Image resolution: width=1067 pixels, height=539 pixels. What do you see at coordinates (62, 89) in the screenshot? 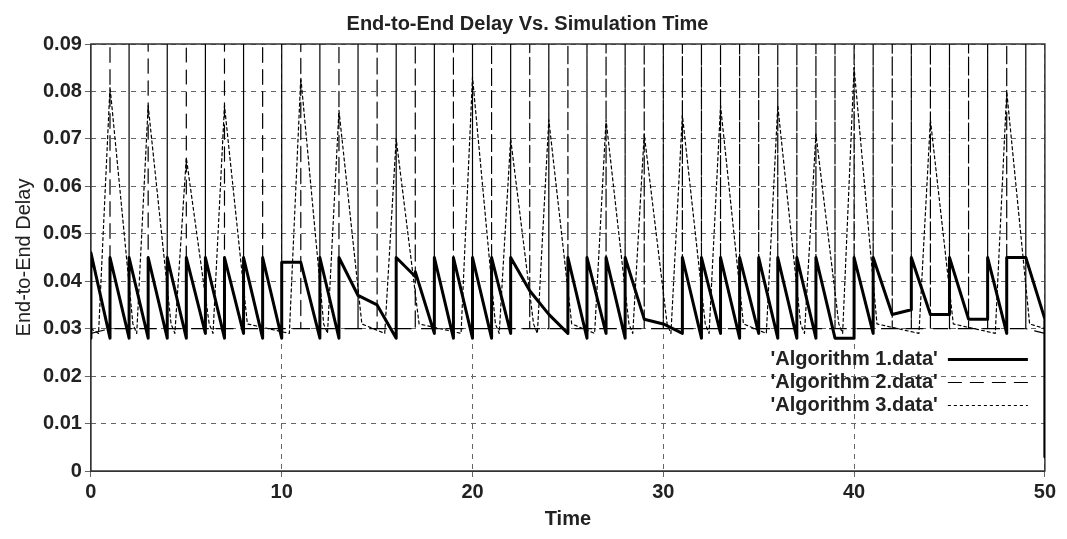
I see `y-tick-label: 0.08` at bounding box center [62, 89].